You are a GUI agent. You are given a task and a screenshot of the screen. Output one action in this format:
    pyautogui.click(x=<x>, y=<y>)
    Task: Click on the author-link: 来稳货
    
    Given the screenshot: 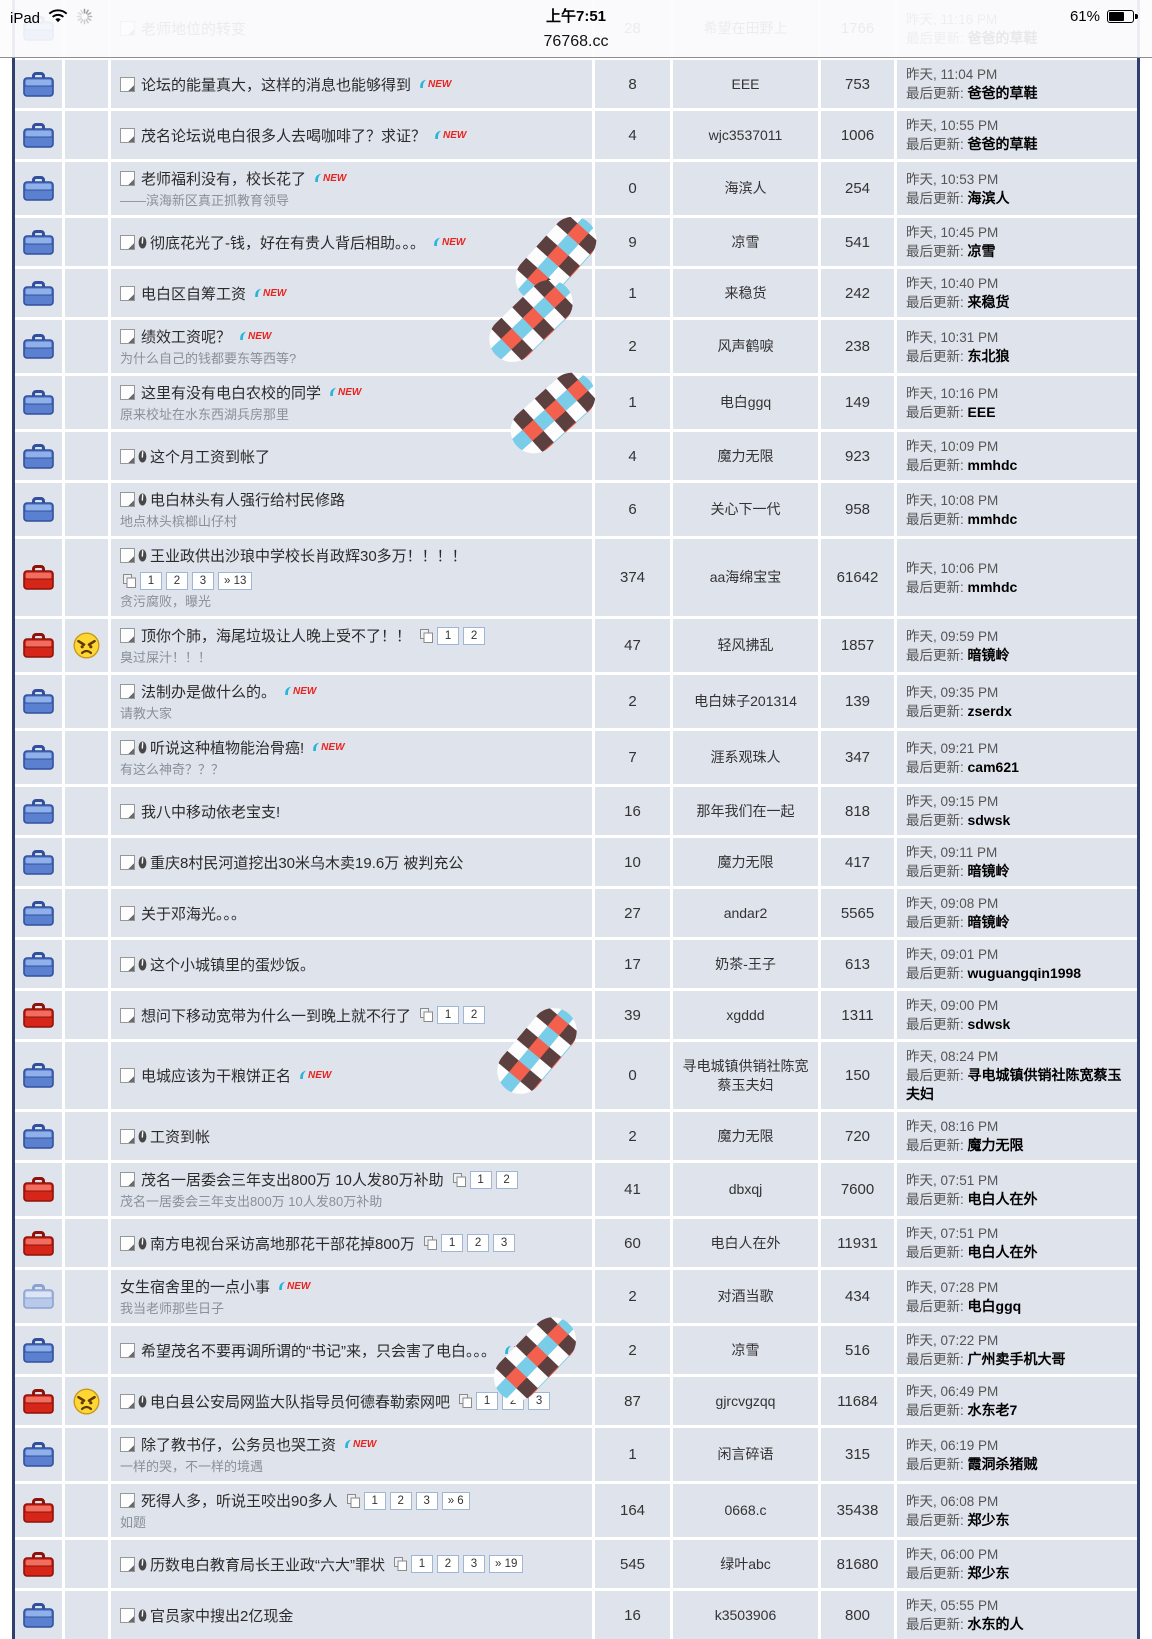 What is the action you would take?
    pyautogui.click(x=746, y=293)
    